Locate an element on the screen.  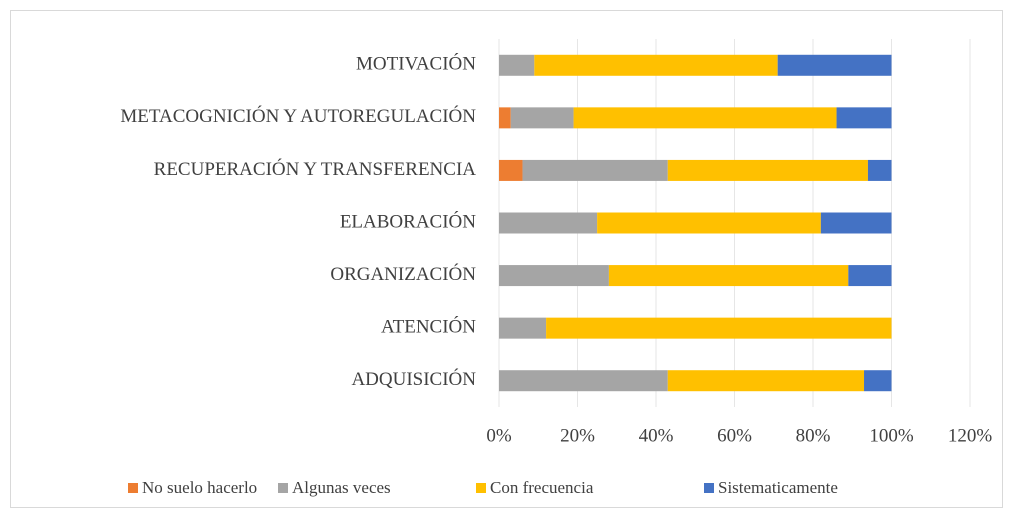
y-tick-label: ATENCIÓN is located at coordinates (428, 327).